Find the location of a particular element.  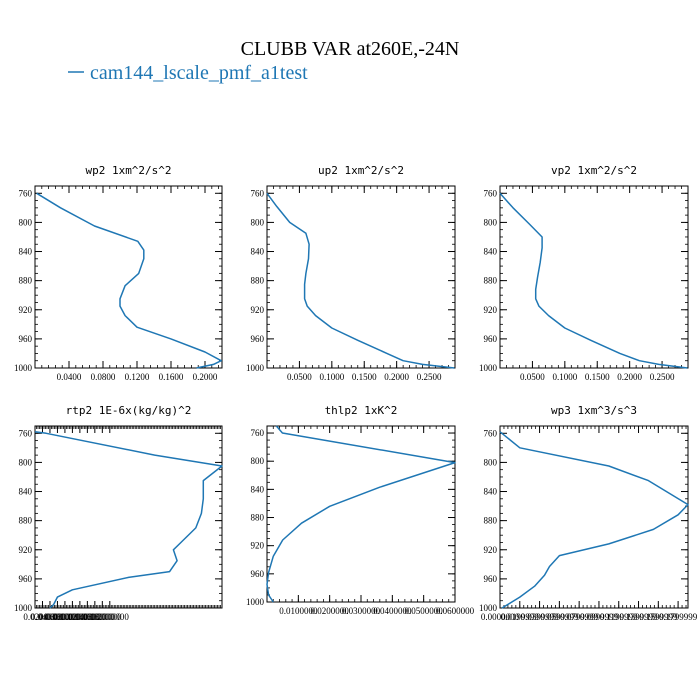

x-tick-label: 0.0300000 is located at coordinates (361, 611).